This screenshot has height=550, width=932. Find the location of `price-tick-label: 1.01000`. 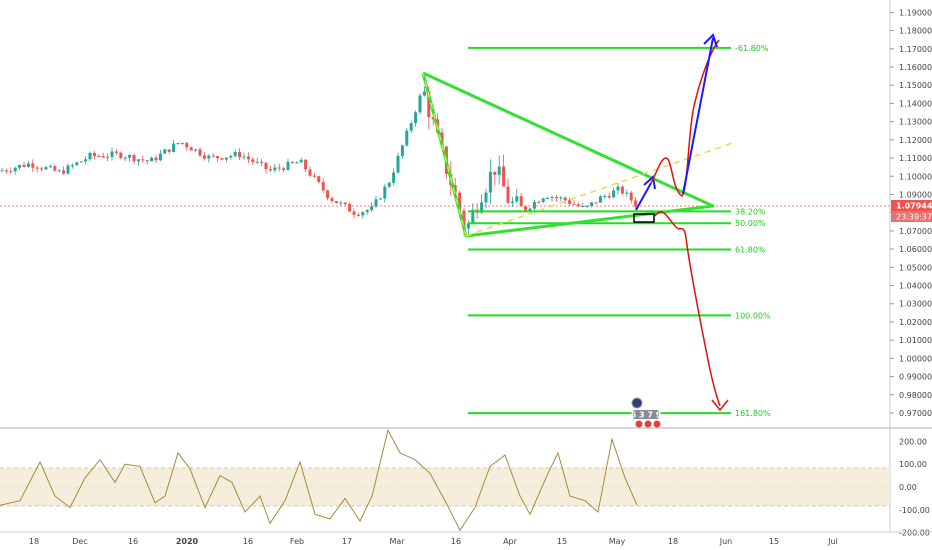

price-tick-label: 1.01000 is located at coordinates (915, 340).